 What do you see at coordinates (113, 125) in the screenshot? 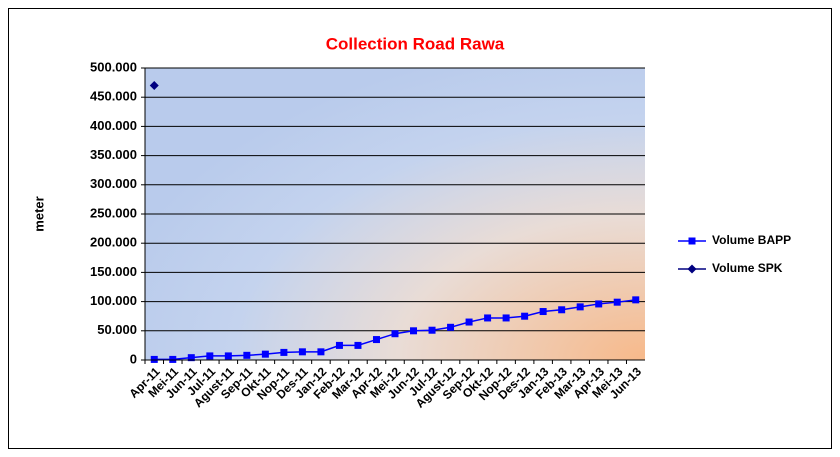
I see `y-tick-label: 400.000` at bounding box center [113, 125].